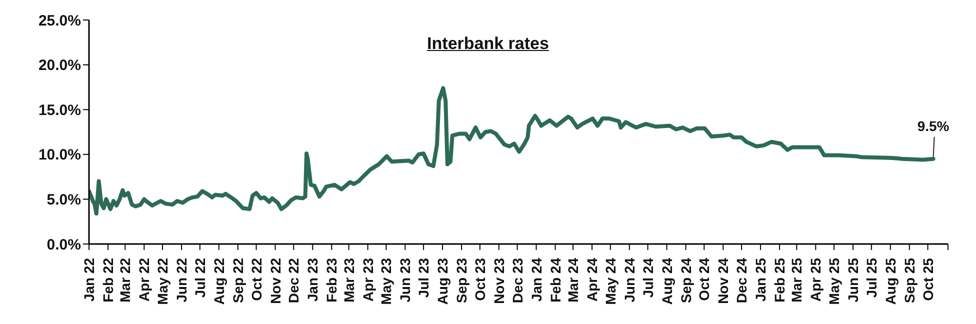 Image resolution: width=976 pixels, height=324 pixels. What do you see at coordinates (218, 281) in the screenshot?
I see `x-tick-label: Aug 22` at bounding box center [218, 281].